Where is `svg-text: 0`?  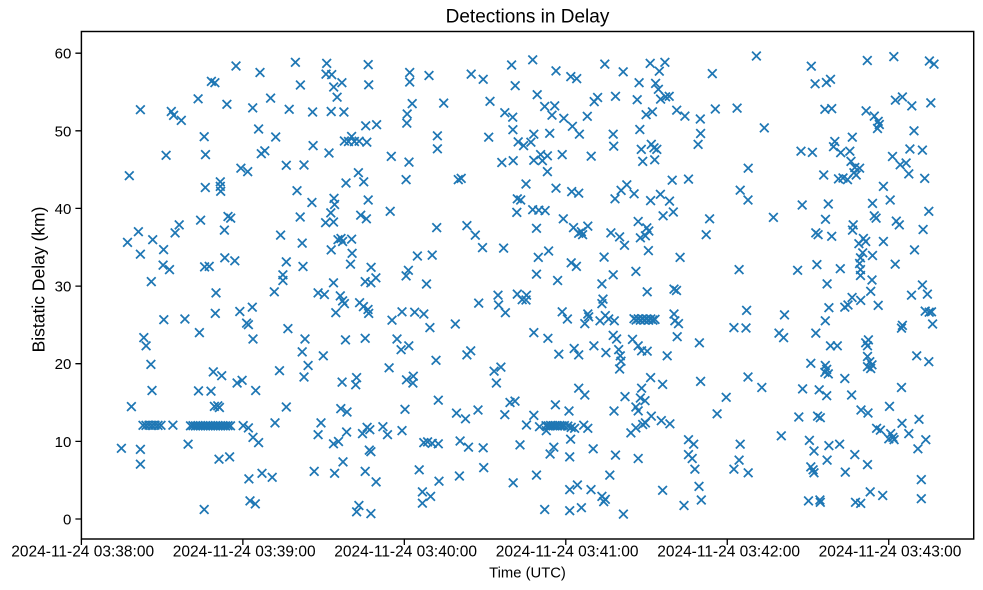 svg-text: 0 is located at coordinates (67, 520).